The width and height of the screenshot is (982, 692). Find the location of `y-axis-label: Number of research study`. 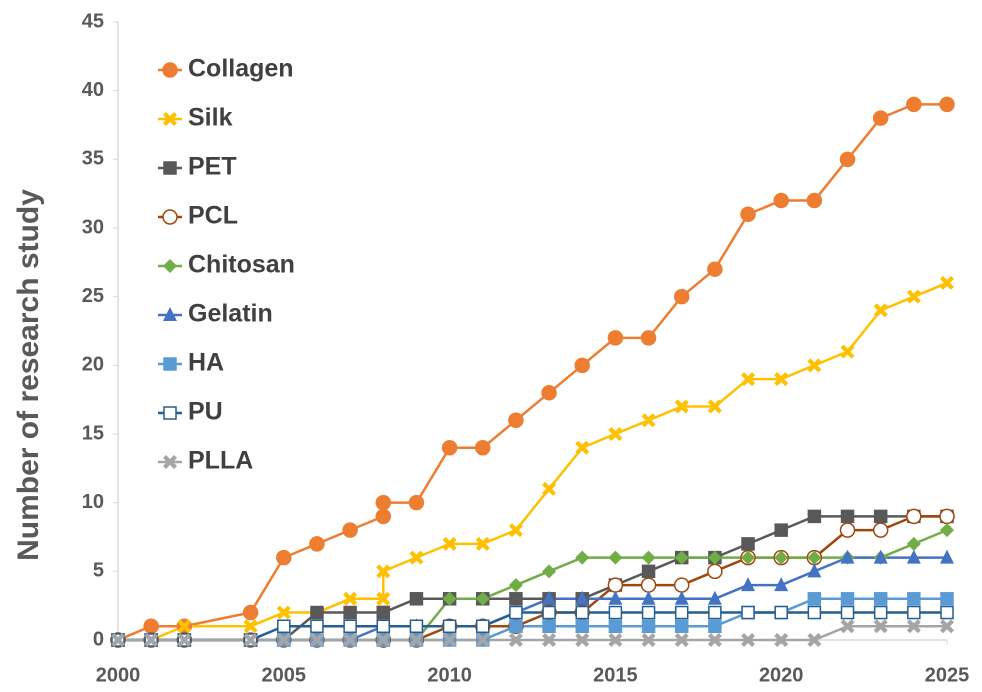

y-axis-label: Number of research study is located at coordinates (28, 375).